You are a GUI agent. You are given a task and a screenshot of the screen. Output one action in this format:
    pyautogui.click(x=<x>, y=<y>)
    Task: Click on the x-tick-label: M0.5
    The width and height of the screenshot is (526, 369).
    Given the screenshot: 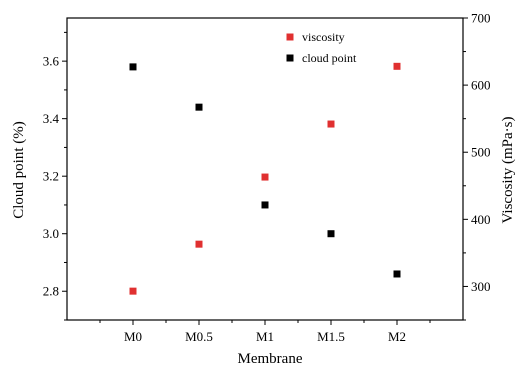 What is the action you would take?
    pyautogui.click(x=199, y=336)
    